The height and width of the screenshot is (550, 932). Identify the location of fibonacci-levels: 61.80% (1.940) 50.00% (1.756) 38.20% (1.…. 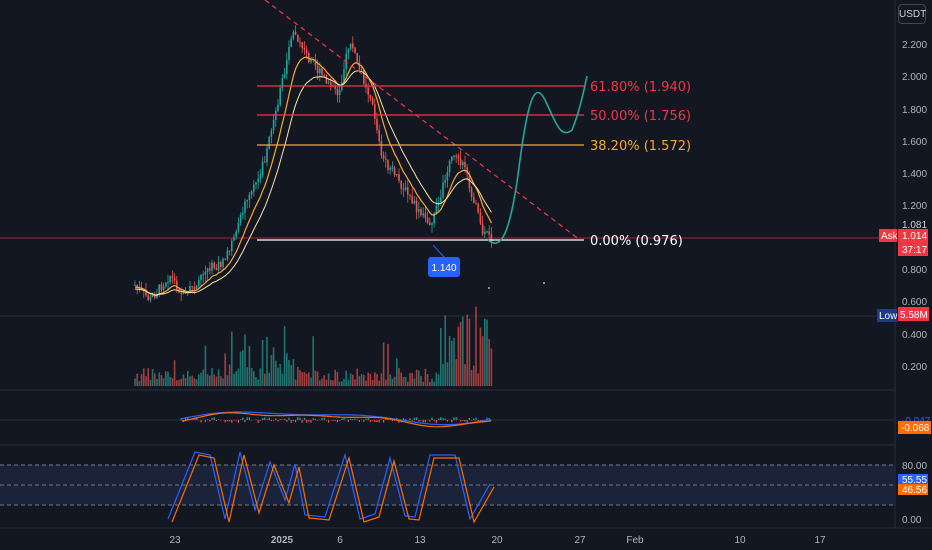
(474, 164).